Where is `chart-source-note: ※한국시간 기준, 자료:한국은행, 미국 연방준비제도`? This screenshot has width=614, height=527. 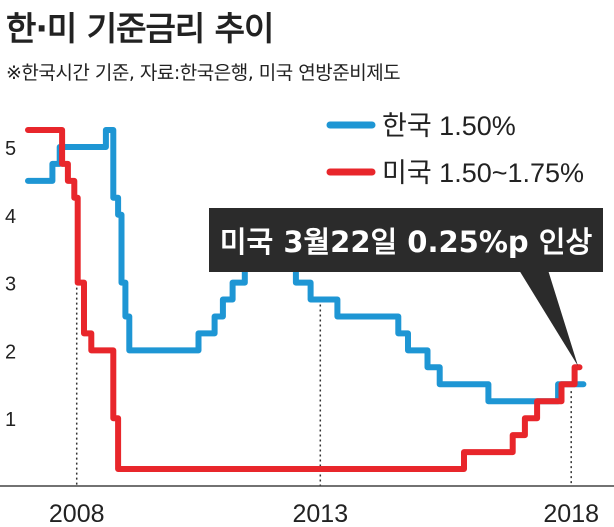
chart-source-note: ※한국시간 기준, 자료:한국은행, 미국 연방준비제도 is located at coordinates (203, 73).